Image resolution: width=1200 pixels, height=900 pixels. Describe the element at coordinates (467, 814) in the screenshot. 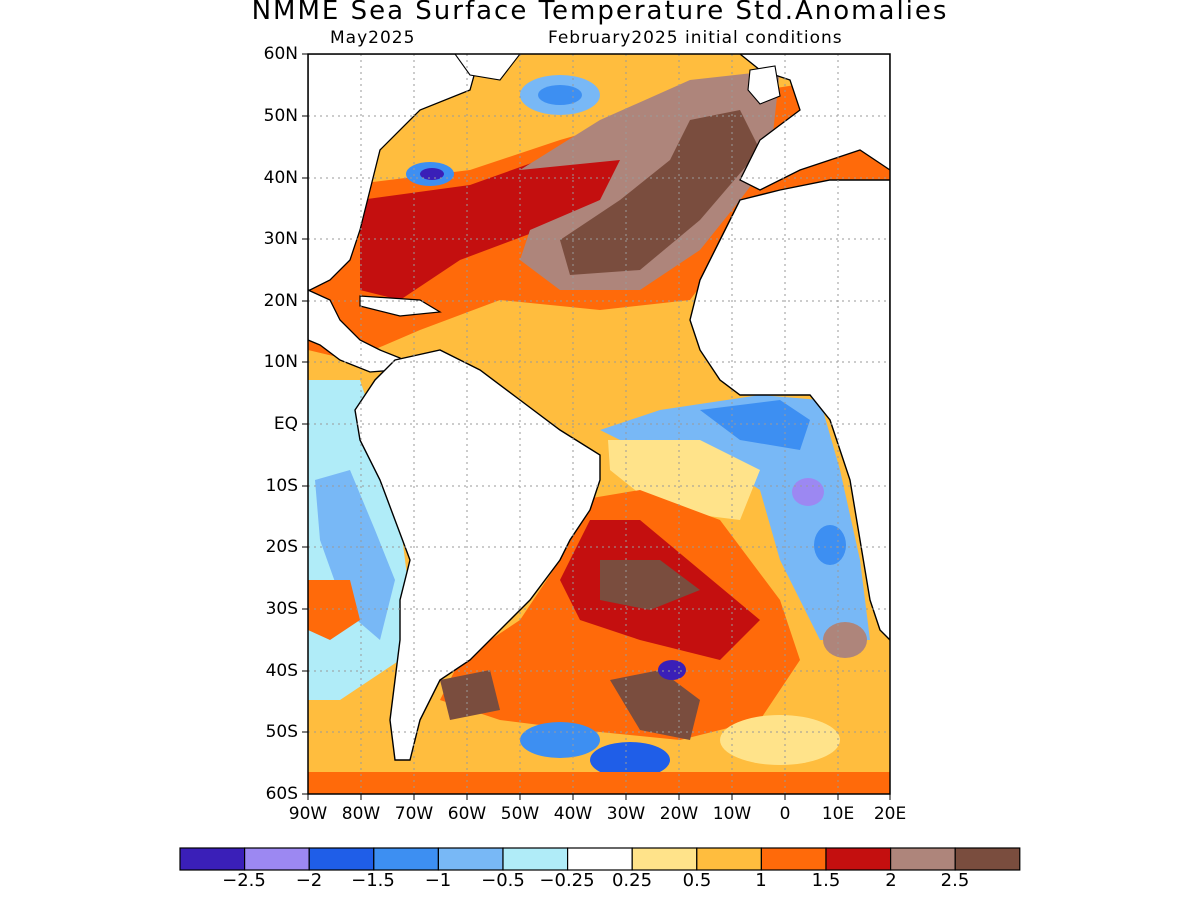

I see `lon-label: 60W` at that location.